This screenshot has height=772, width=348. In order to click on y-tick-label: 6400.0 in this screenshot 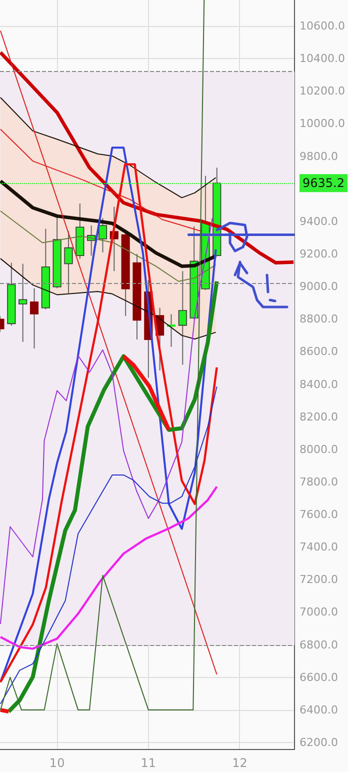, I will do `click(319, 709)`.